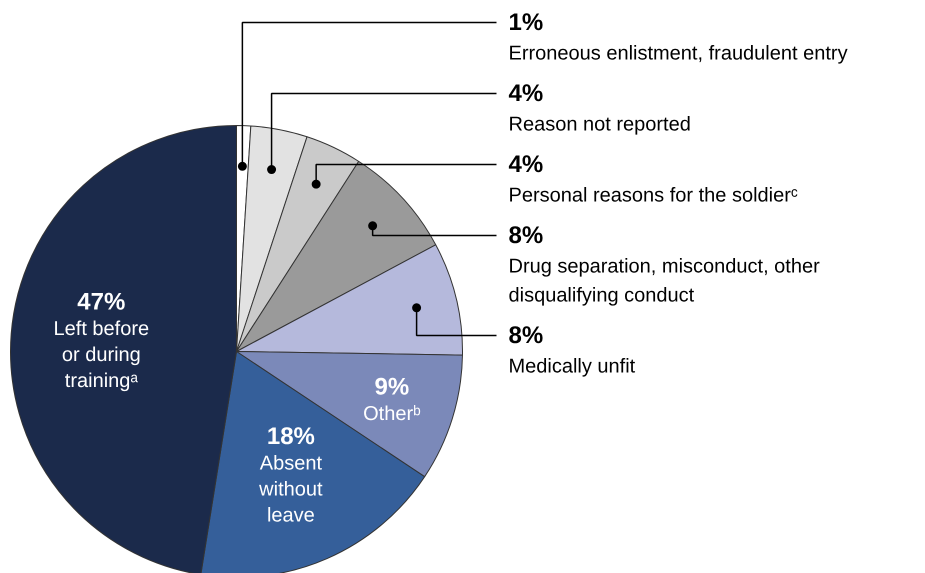 The image size is (925, 573). What do you see at coordinates (664, 281) in the screenshot?
I see `slice-label: Drug separation, misconduct, other disqualifying conduct` at bounding box center [664, 281].